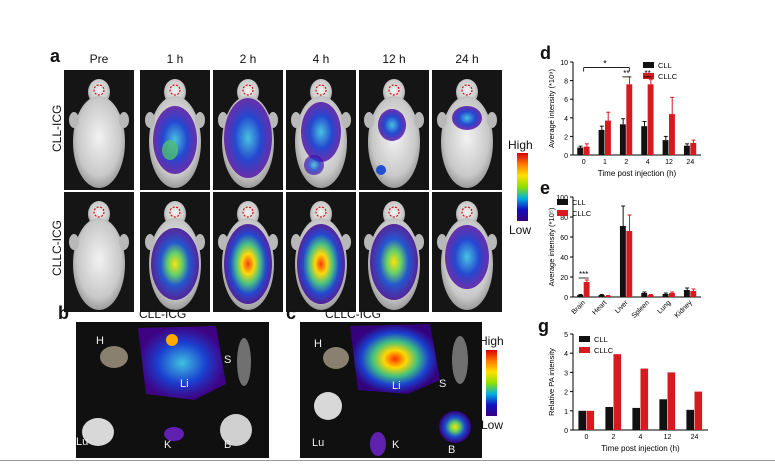 Image resolution: width=775 pixels, height=469 pixels. I want to click on x-tick-label: 12, so click(669, 162).